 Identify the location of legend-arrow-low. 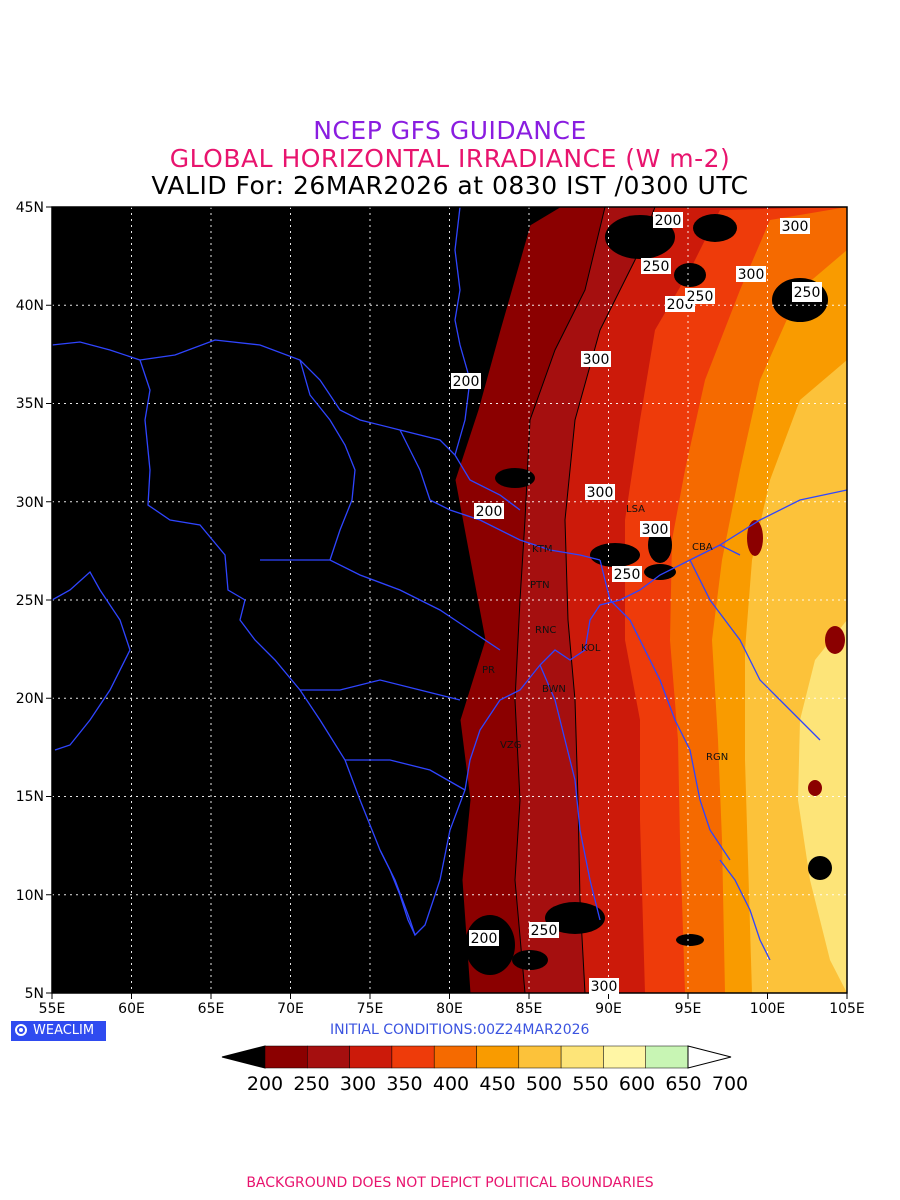
(243, 1057).